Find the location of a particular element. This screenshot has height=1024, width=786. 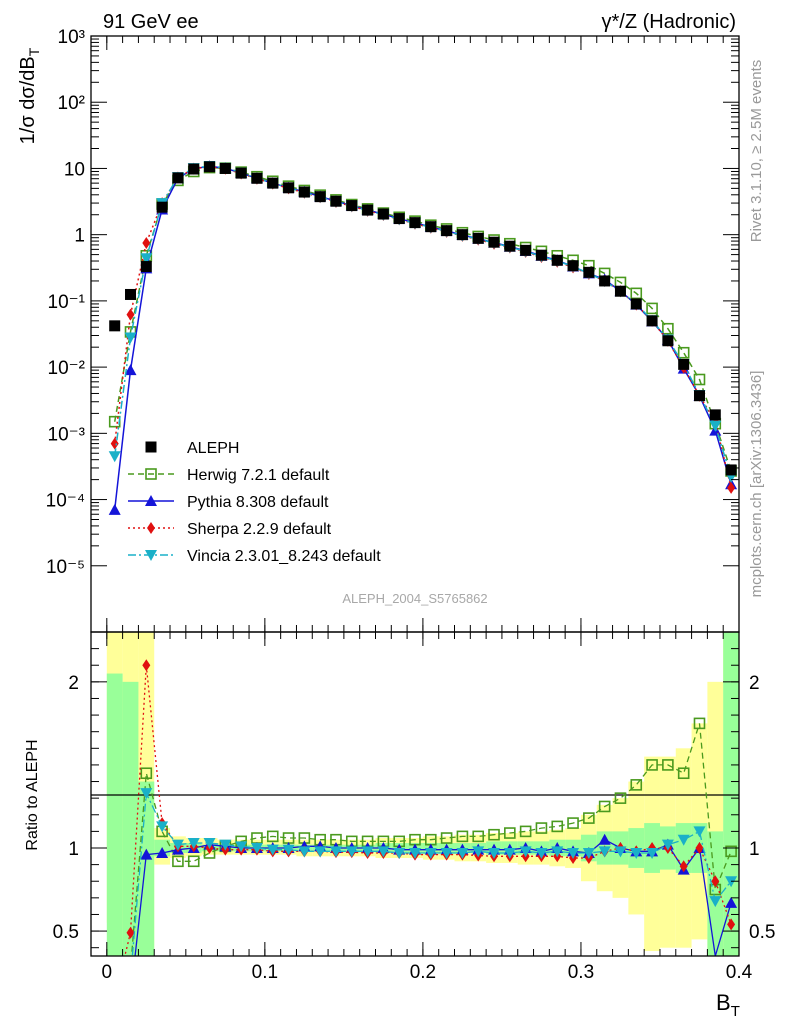

legend-label: Herwig 7.2.1 default is located at coordinates (258, 475).